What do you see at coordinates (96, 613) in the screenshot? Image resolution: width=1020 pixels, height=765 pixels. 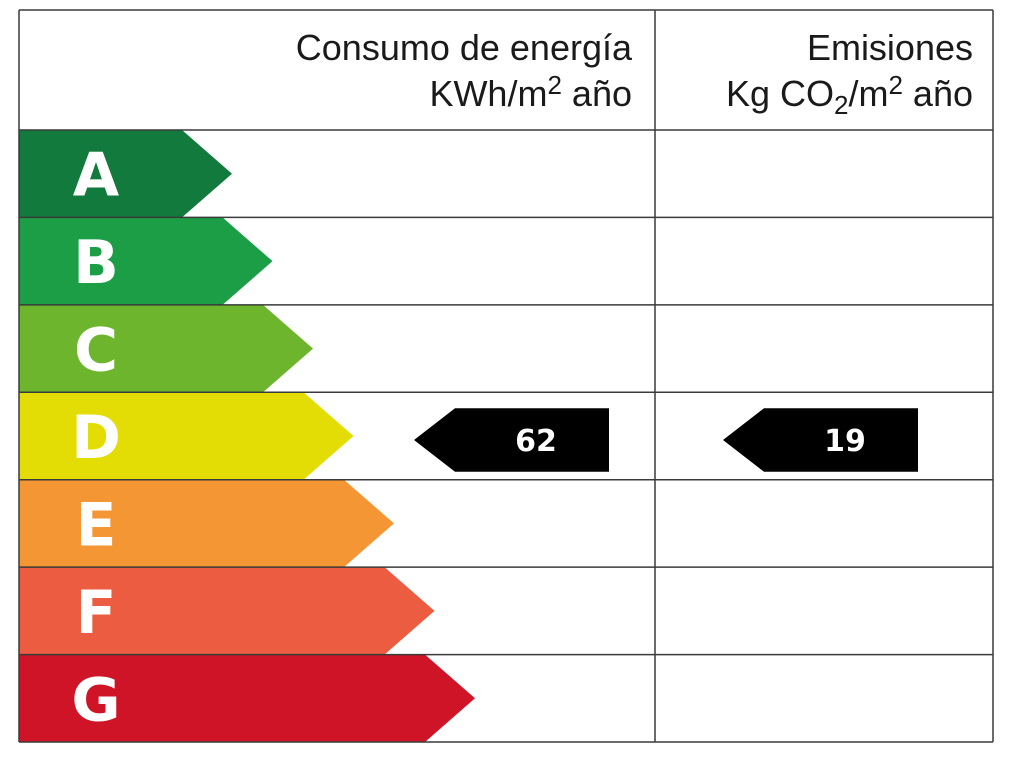 I see `class-letter-f: F` at bounding box center [96, 613].